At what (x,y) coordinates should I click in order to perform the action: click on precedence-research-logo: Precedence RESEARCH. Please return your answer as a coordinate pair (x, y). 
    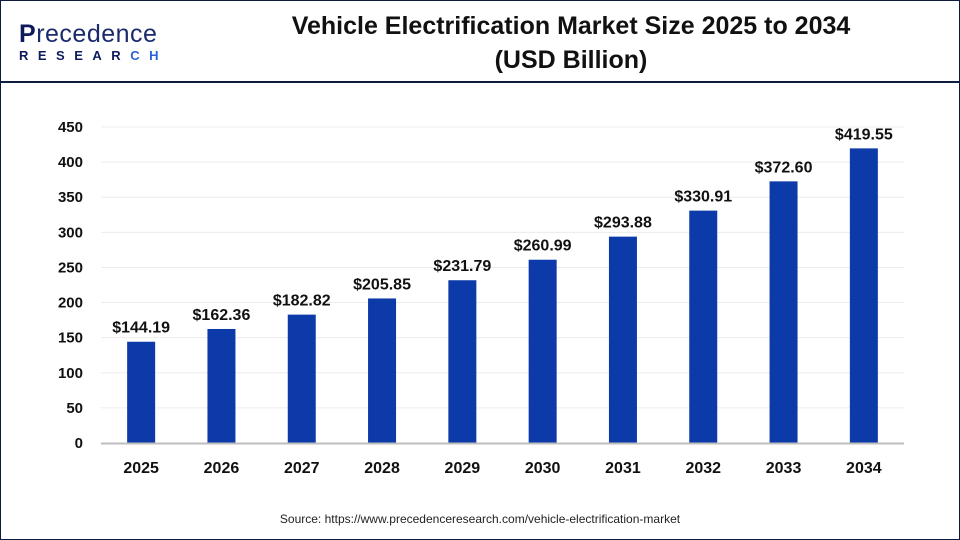
    Looking at the image, I should click on (93, 42).